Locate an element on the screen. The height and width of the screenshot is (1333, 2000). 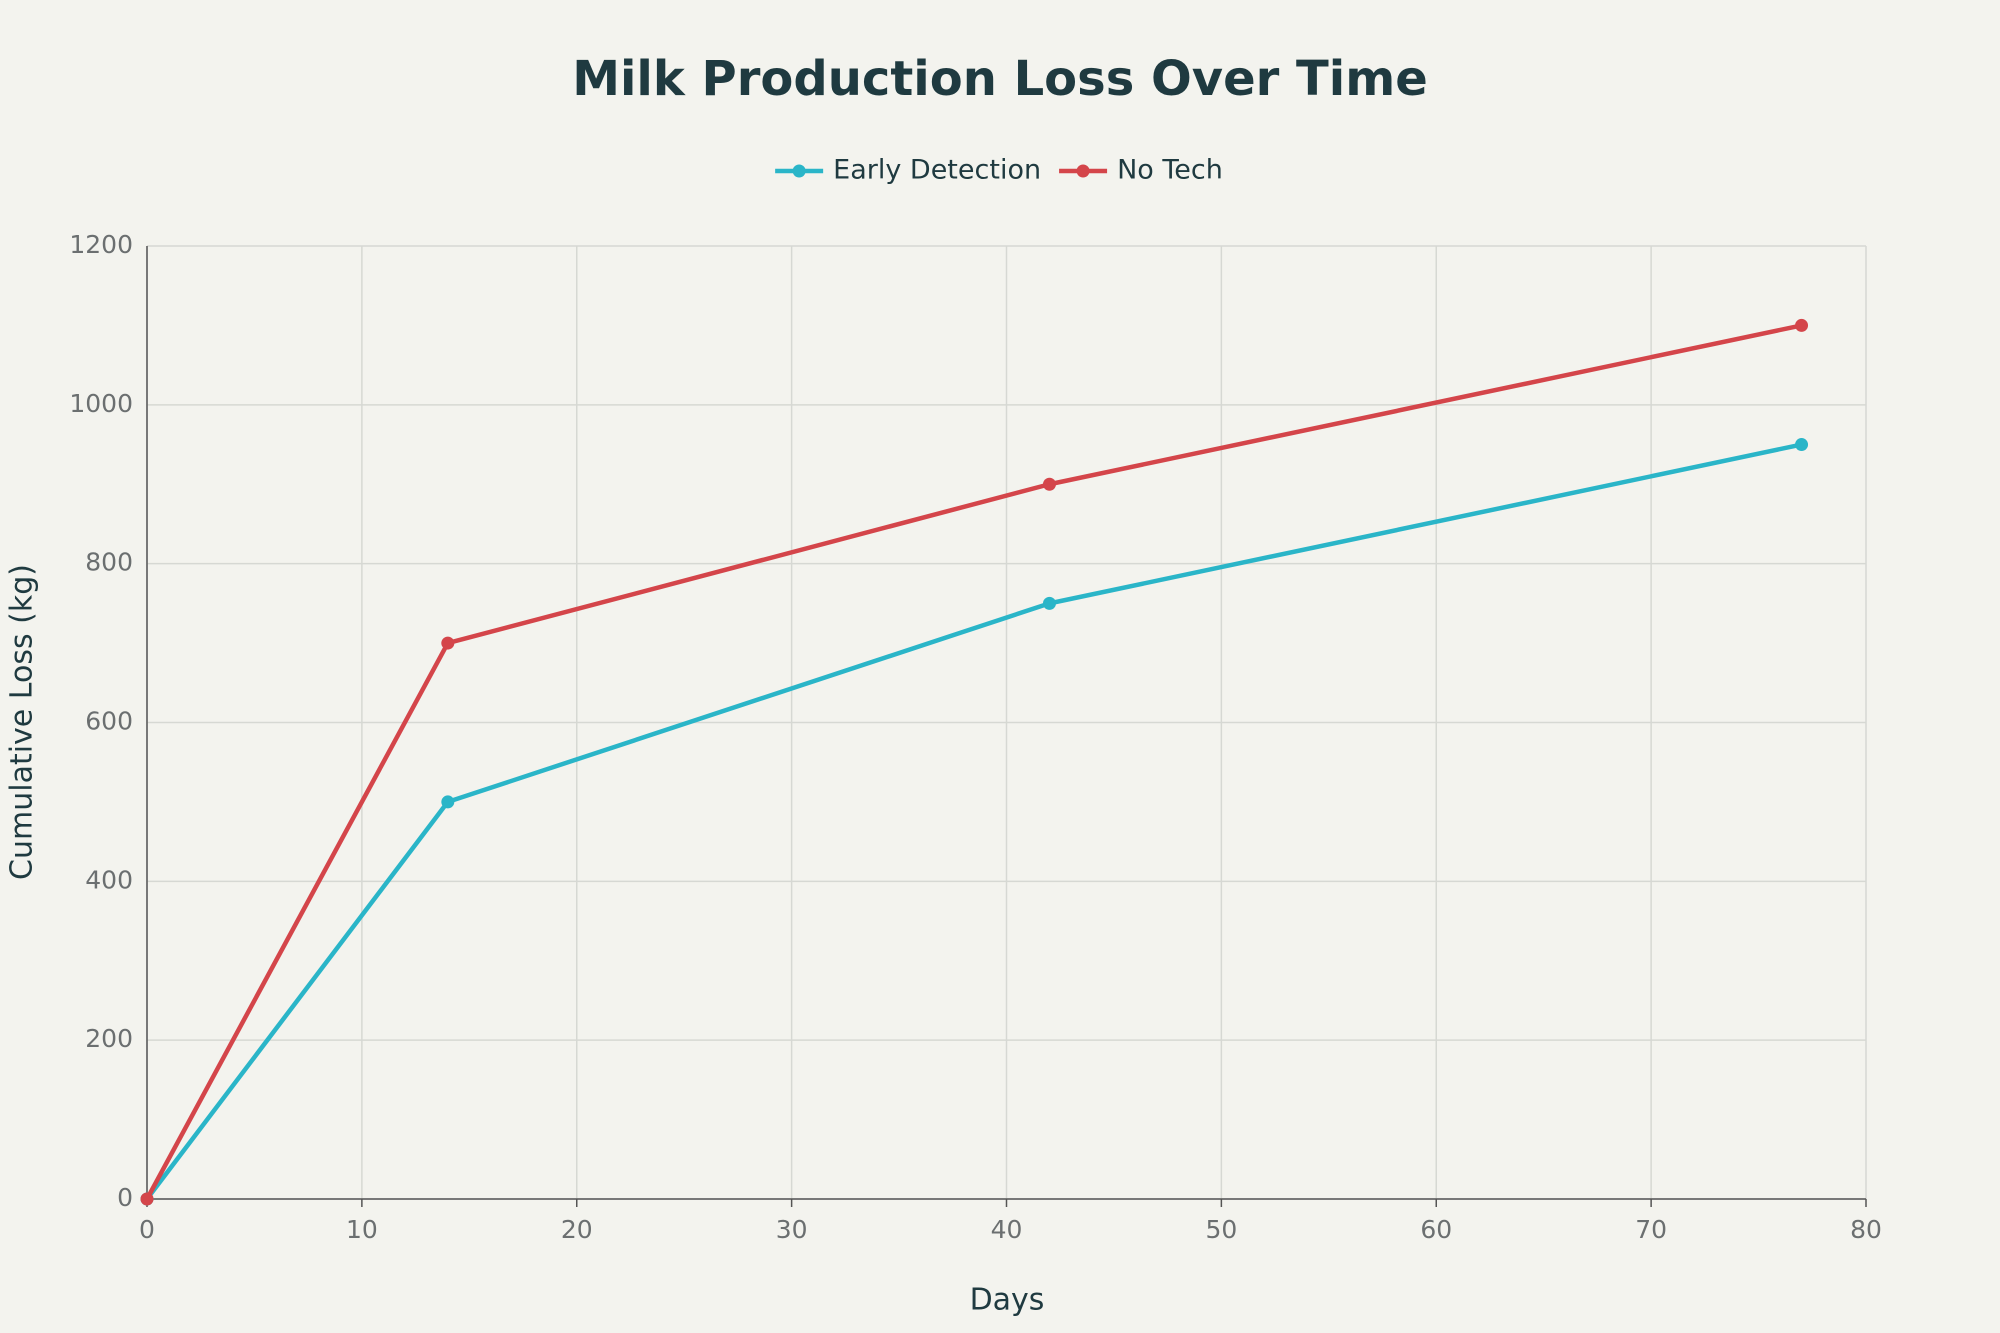
x-tick-label: 0 is located at coordinates (147, 1229).